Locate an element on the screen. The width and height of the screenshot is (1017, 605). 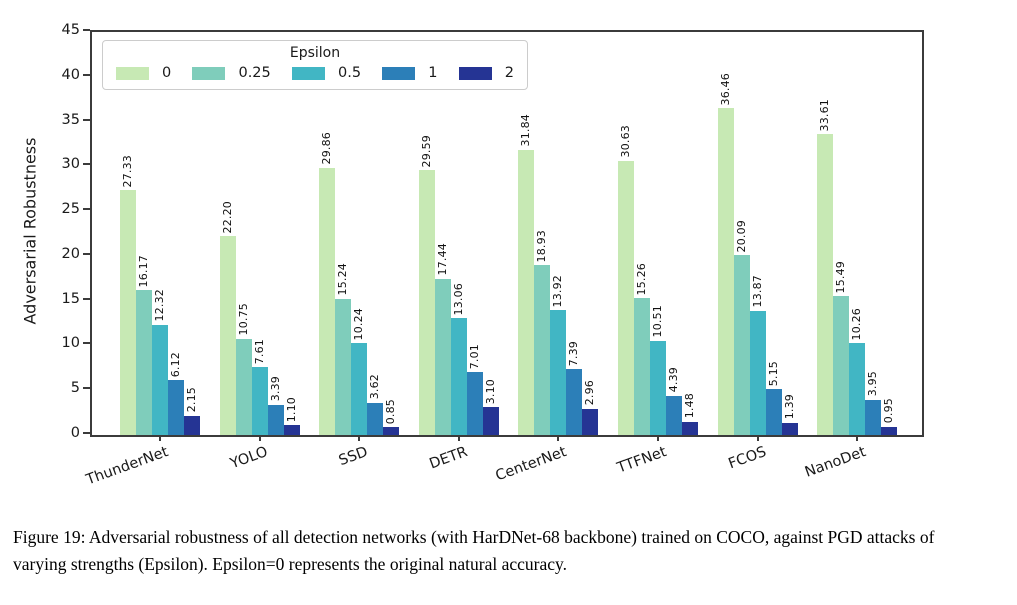
bar-value-label: 7.39 is located at coordinates (574, 353).